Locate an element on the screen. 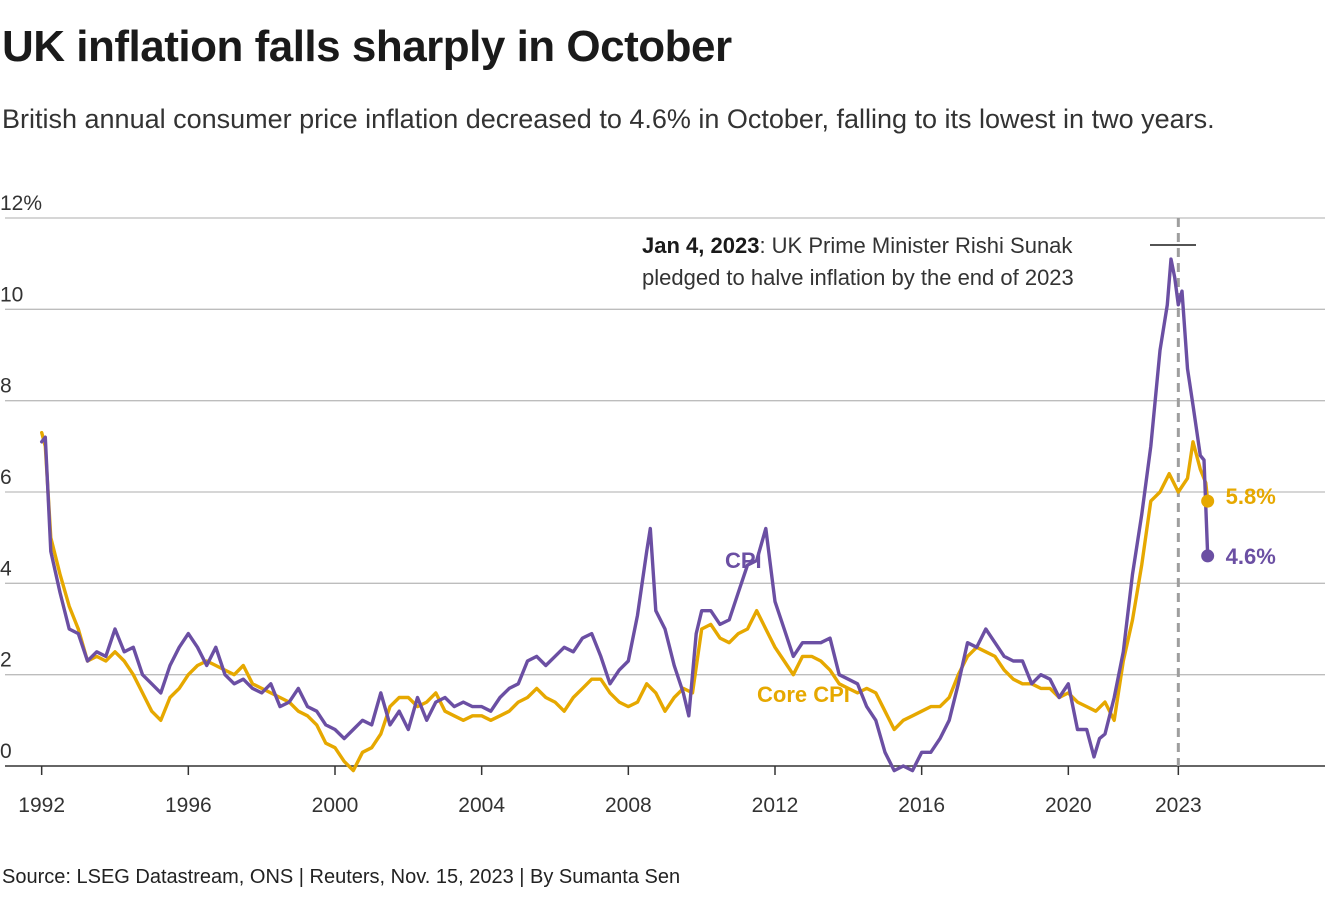 This screenshot has width=1328, height=900. y-tick-label-12: 12% is located at coordinates (21, 203).